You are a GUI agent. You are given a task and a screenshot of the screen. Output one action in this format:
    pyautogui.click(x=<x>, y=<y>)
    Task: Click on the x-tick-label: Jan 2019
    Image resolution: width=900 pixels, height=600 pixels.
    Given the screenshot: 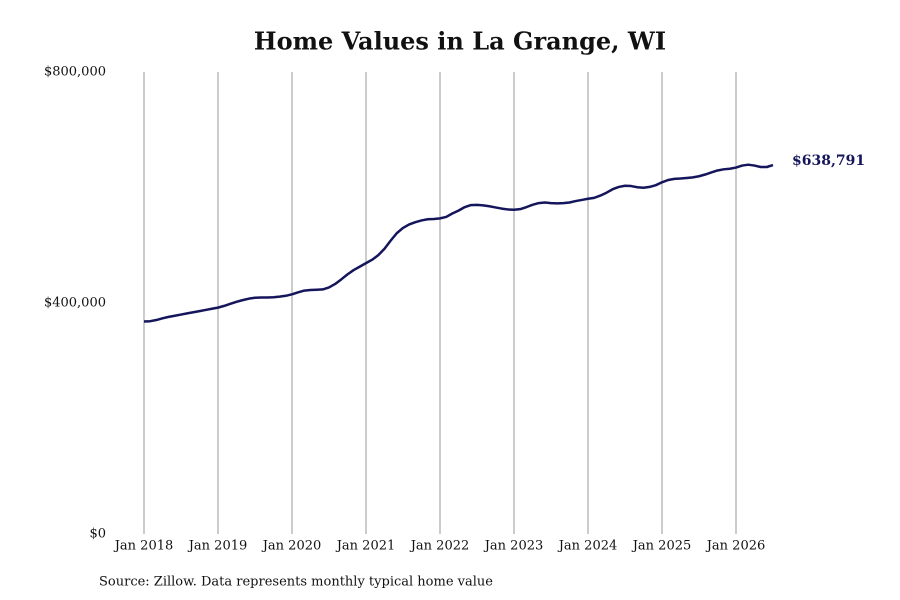 What is the action you would take?
    pyautogui.click(x=217, y=546)
    